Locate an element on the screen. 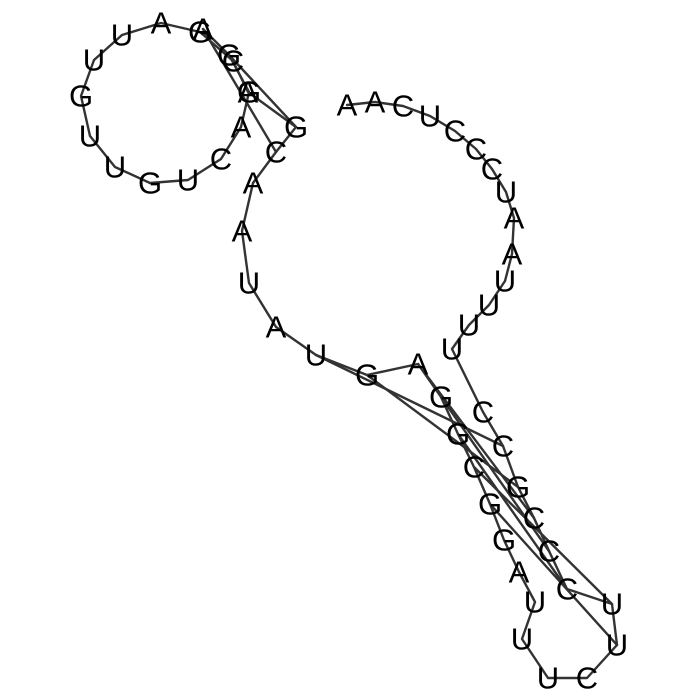  nucleotide-54: A is located at coordinates (241, 127).